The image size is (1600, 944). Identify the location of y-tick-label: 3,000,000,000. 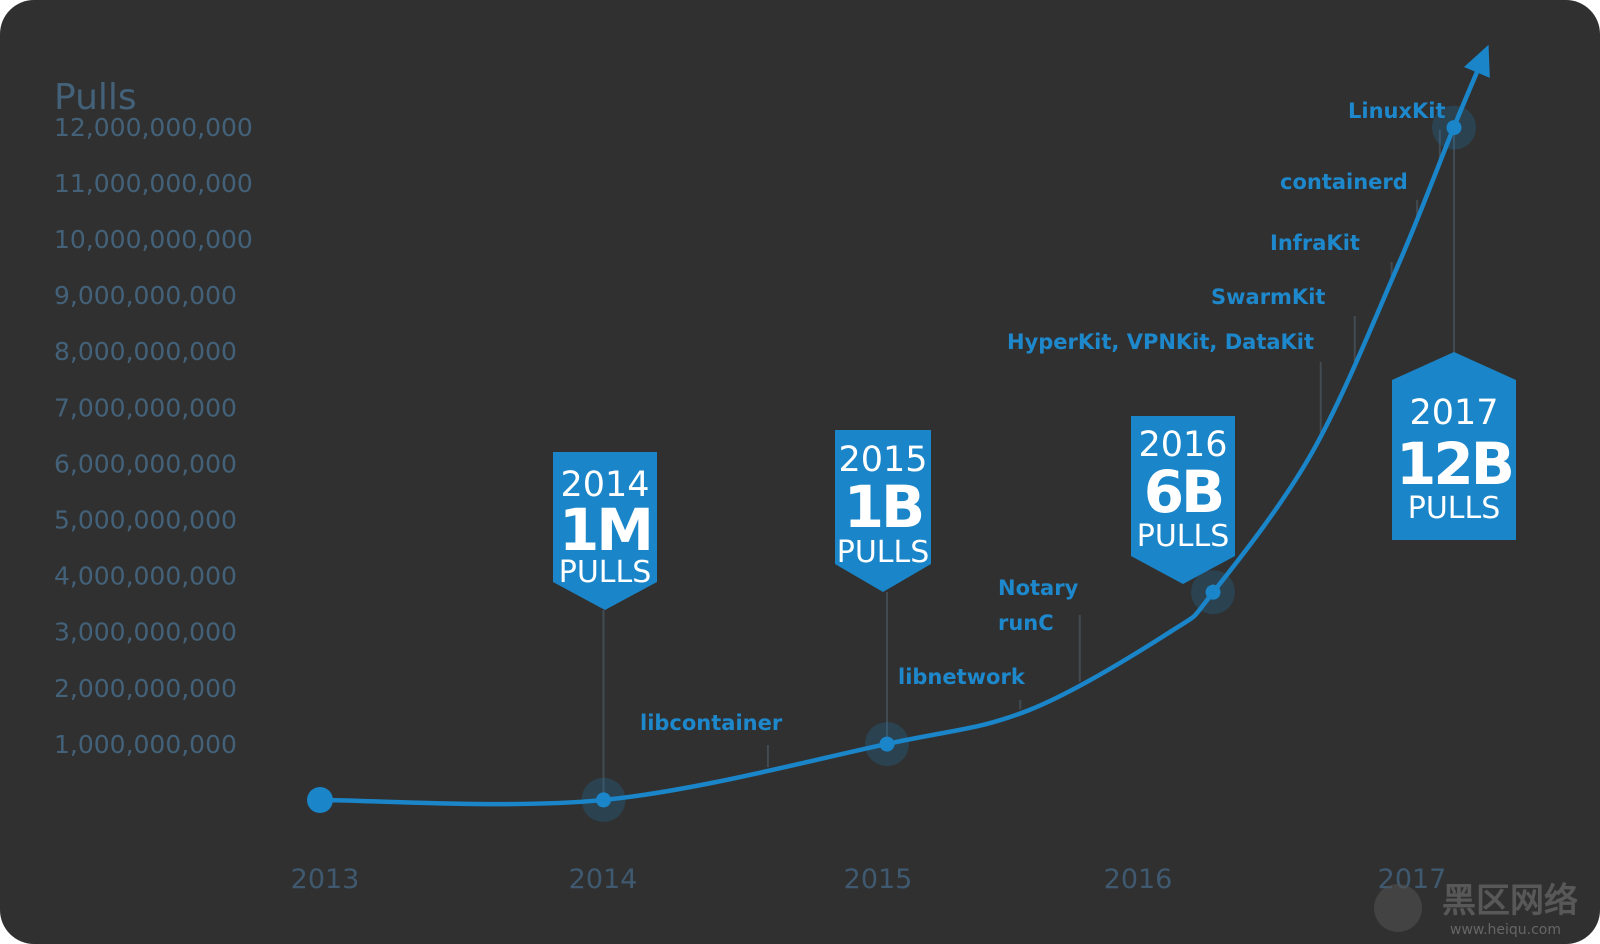
(145, 632).